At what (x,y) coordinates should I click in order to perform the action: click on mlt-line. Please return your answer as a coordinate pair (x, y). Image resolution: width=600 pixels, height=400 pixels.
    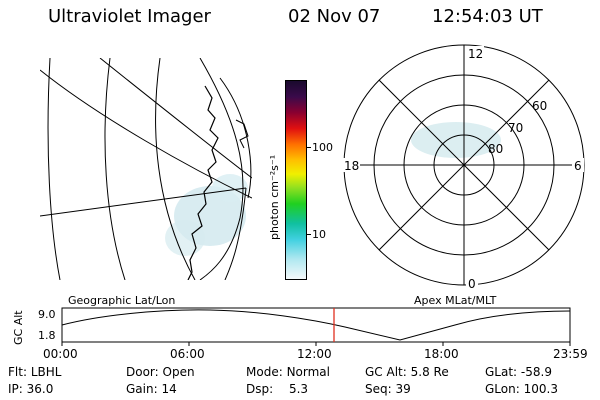
    Looking at the image, I should click on (464, 165).